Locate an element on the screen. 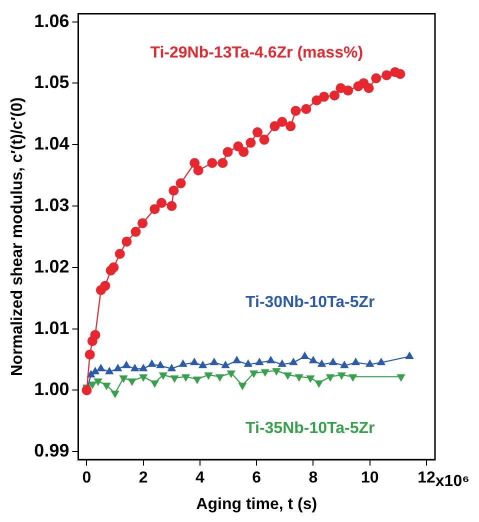  x-tick-label: 6 is located at coordinates (257, 478).